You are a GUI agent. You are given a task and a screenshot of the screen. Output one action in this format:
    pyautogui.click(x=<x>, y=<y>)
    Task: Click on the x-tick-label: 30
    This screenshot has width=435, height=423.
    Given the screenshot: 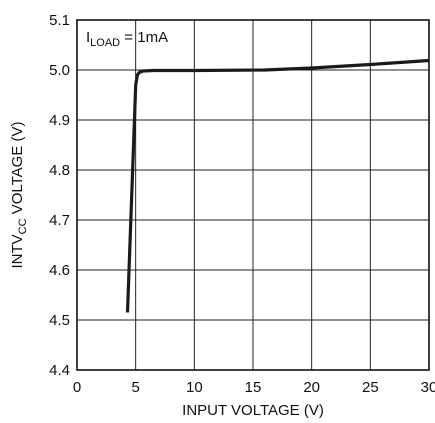 What is the action you would take?
    pyautogui.click(x=428, y=387)
    